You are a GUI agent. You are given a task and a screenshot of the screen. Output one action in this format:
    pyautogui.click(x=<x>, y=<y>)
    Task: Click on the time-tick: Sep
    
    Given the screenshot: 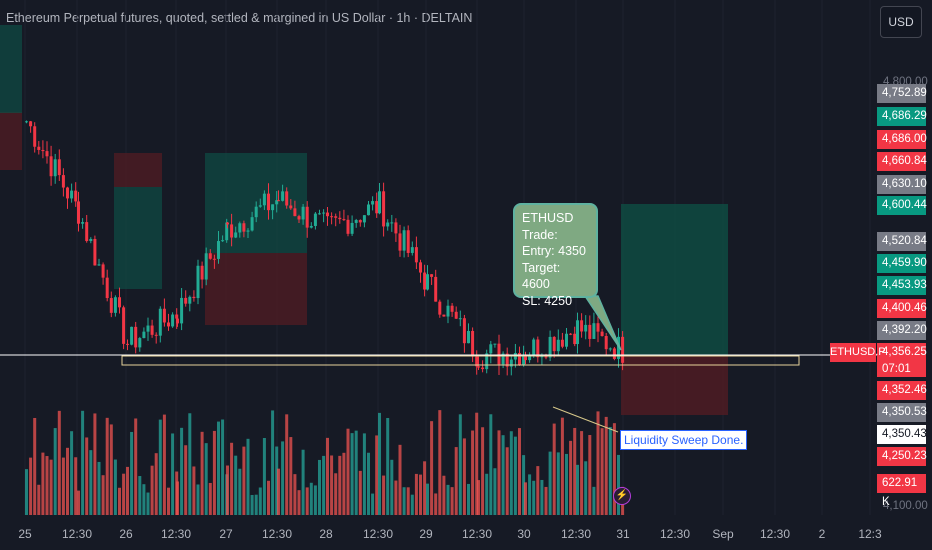 What is the action you would take?
    pyautogui.click(x=723, y=534)
    